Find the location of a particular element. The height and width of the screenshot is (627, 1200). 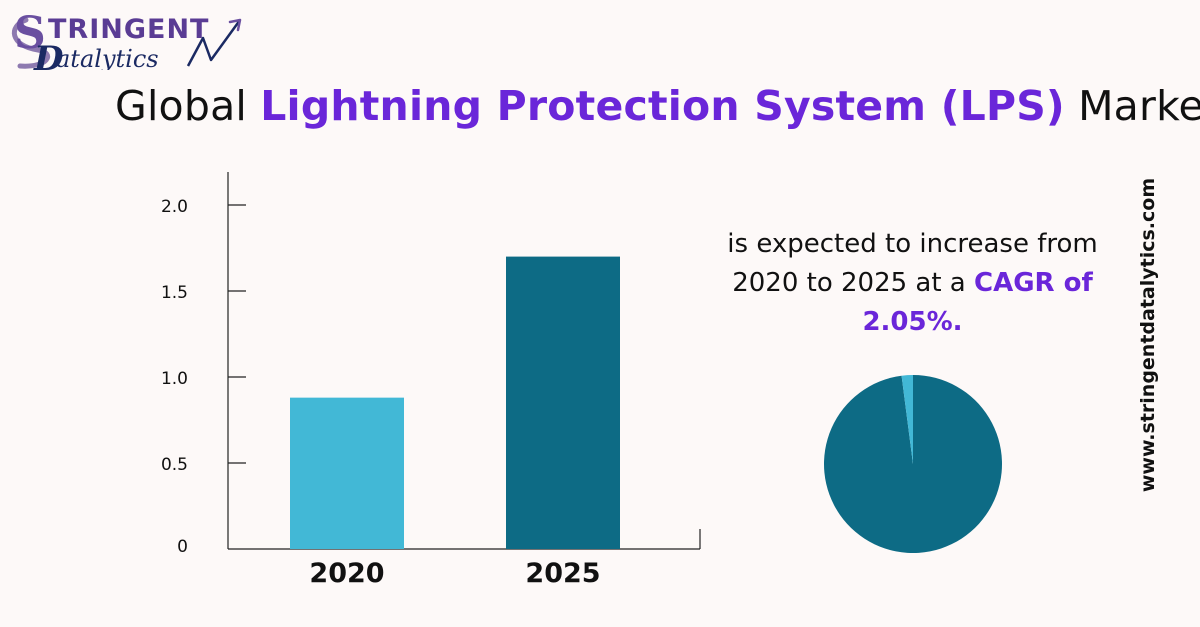

title-highlight: Lightning Protection System (LPS) is located at coordinates (662, 106).